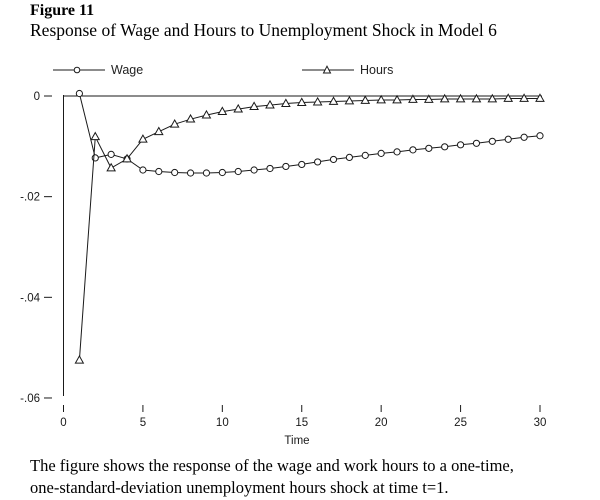 Image resolution: width=600 pixels, height=500 pixels. What do you see at coordinates (30, 198) in the screenshot?
I see `svg-text: -.02` at bounding box center [30, 198].